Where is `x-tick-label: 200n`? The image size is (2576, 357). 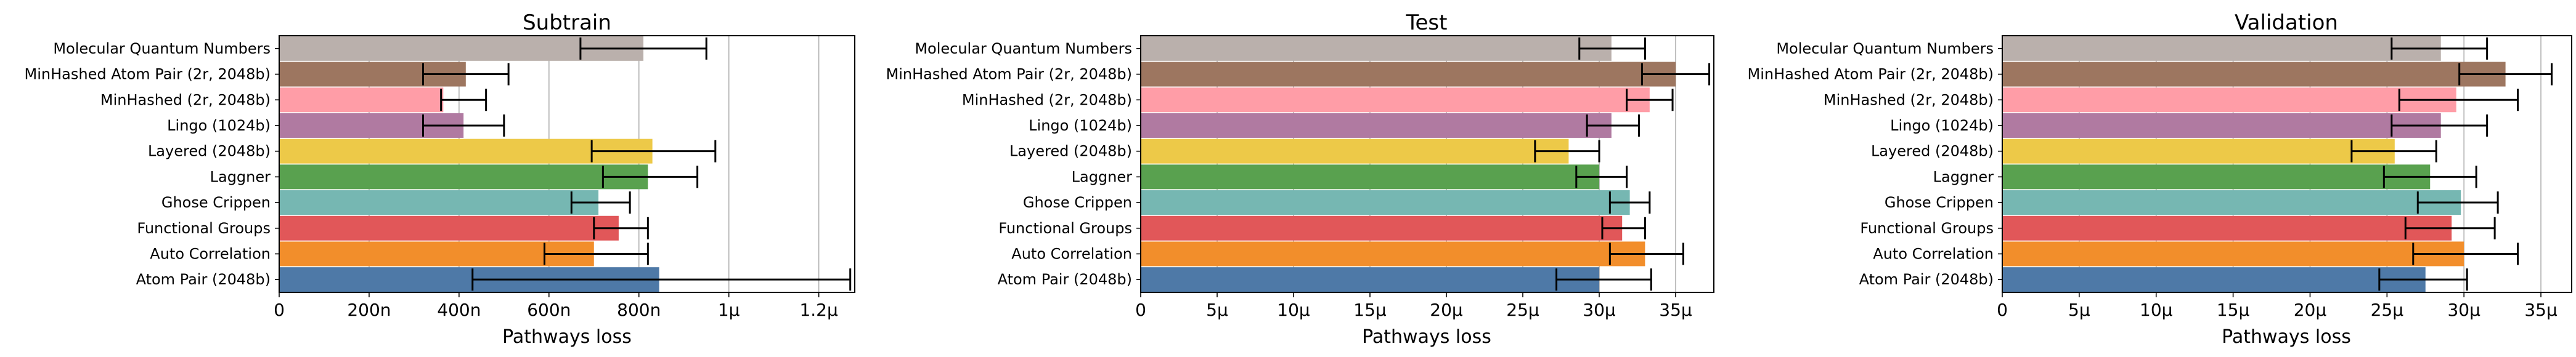
x-tick-label: 200n is located at coordinates (369, 310).